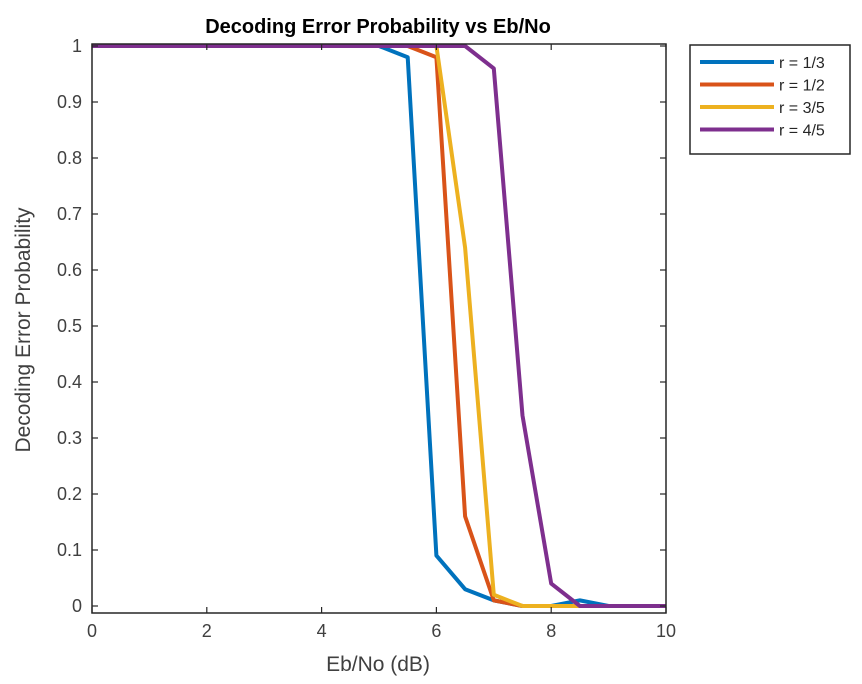 This screenshot has height=684, width=862. What do you see at coordinates (436, 631) in the screenshot?
I see `x-tick-label: 6` at bounding box center [436, 631].